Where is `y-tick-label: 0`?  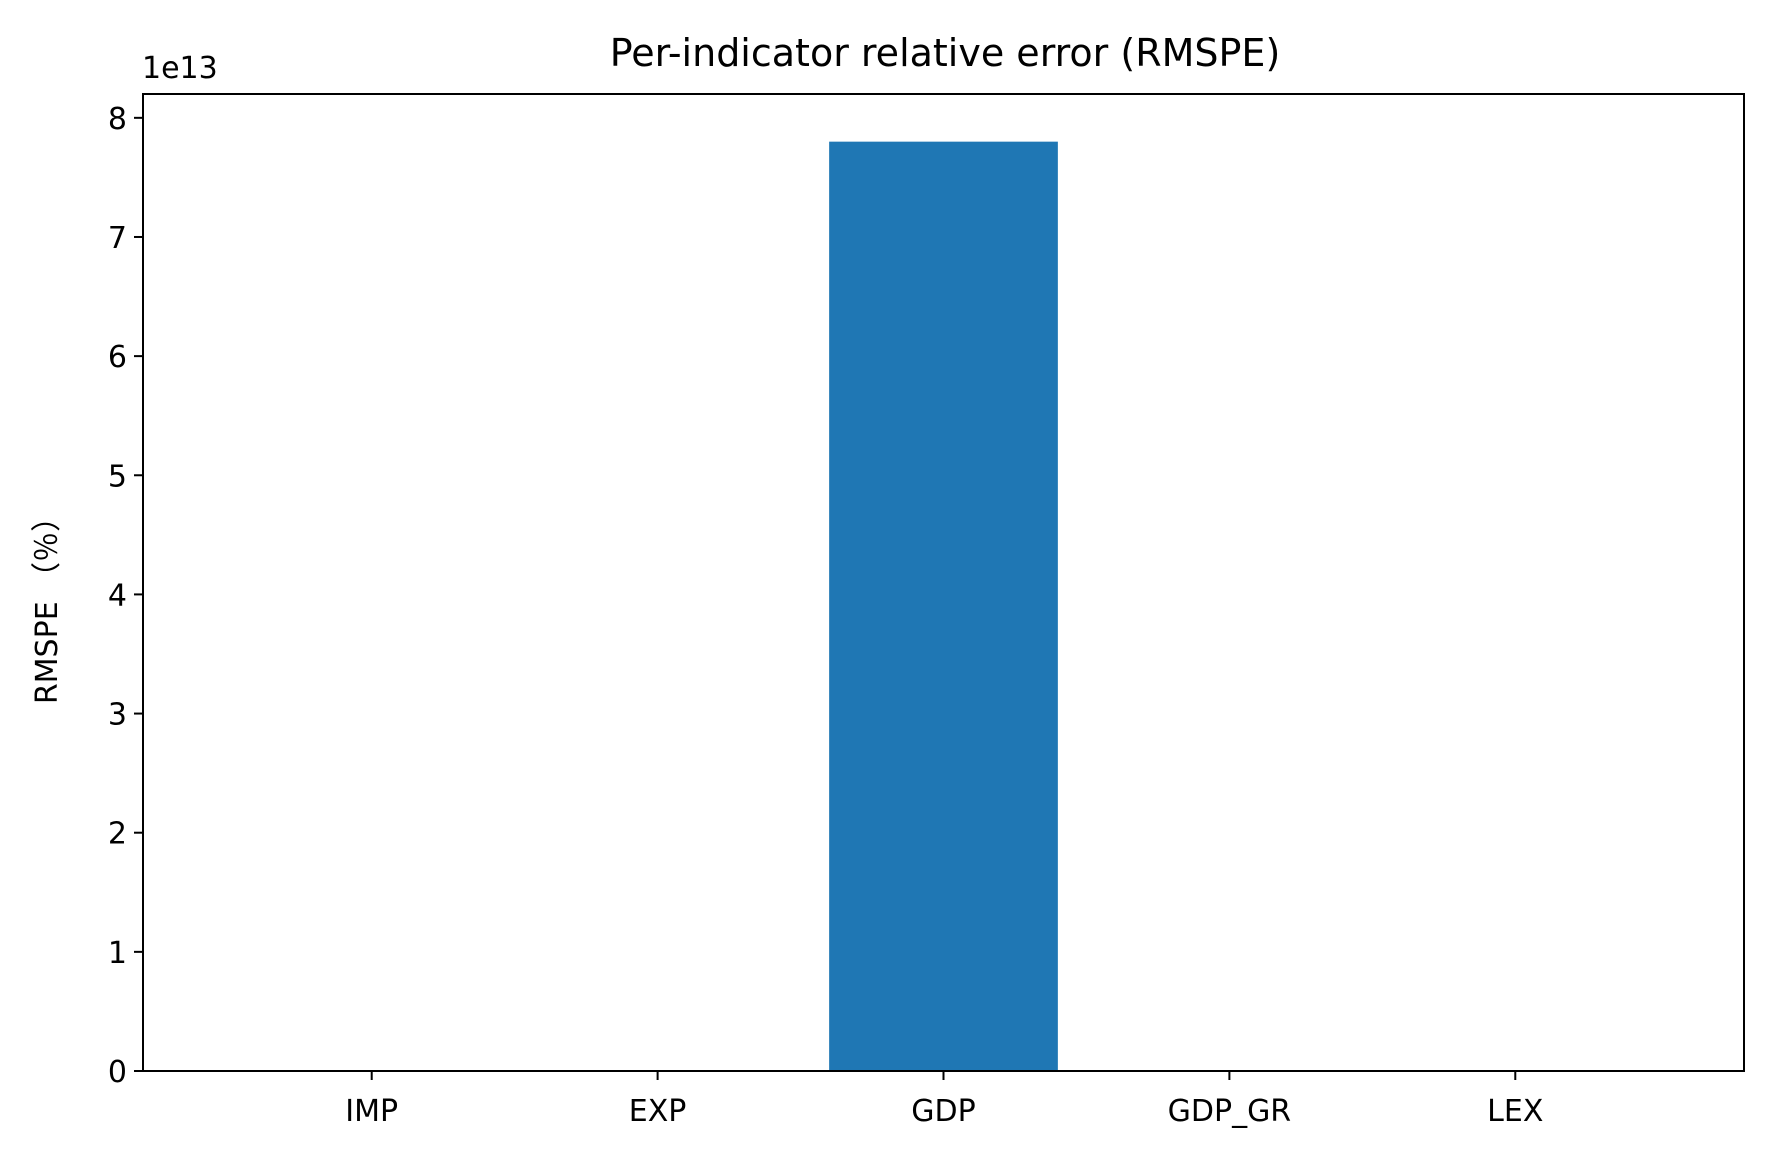 y-tick-label: 0 is located at coordinates (117, 1072).